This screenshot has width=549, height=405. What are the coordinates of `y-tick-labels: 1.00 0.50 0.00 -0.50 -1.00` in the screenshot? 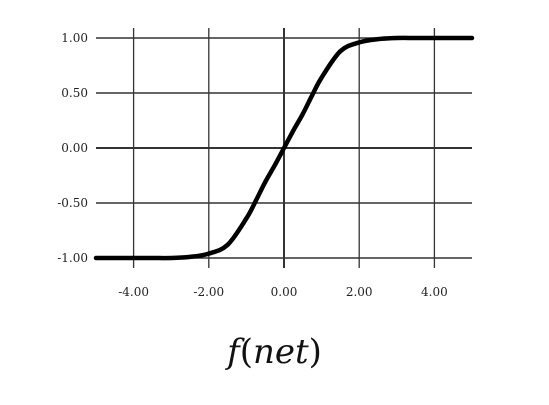 It's located at (72, 148).